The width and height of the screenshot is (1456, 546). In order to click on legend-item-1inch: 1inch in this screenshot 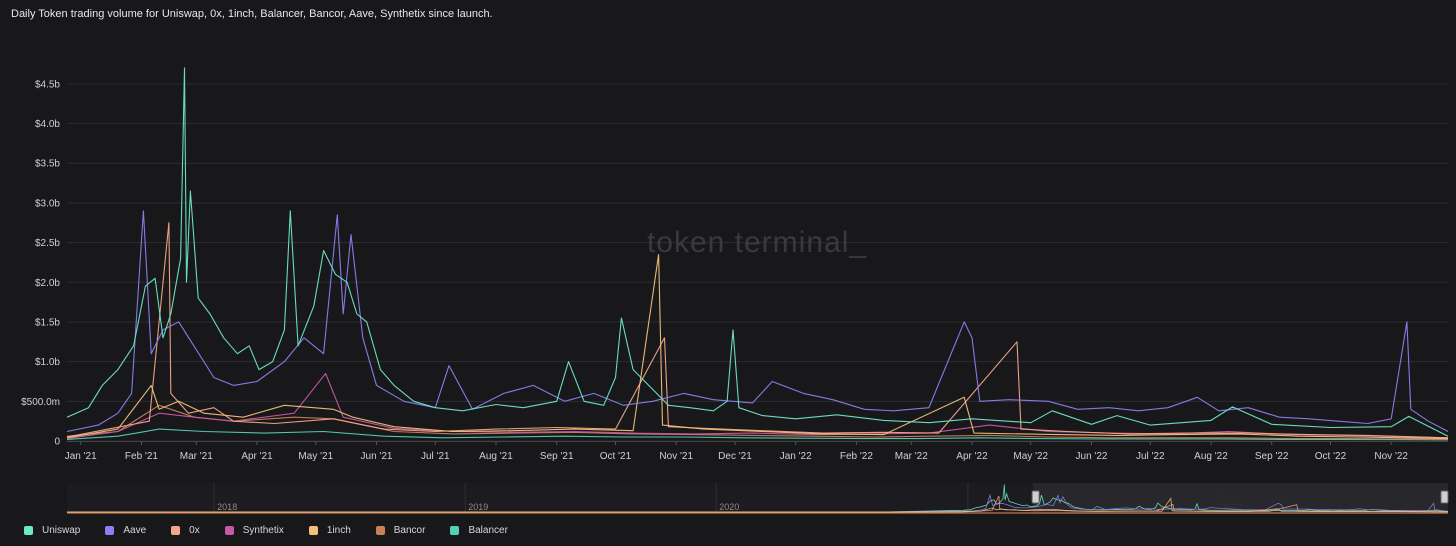, I will do `click(329, 530)`.